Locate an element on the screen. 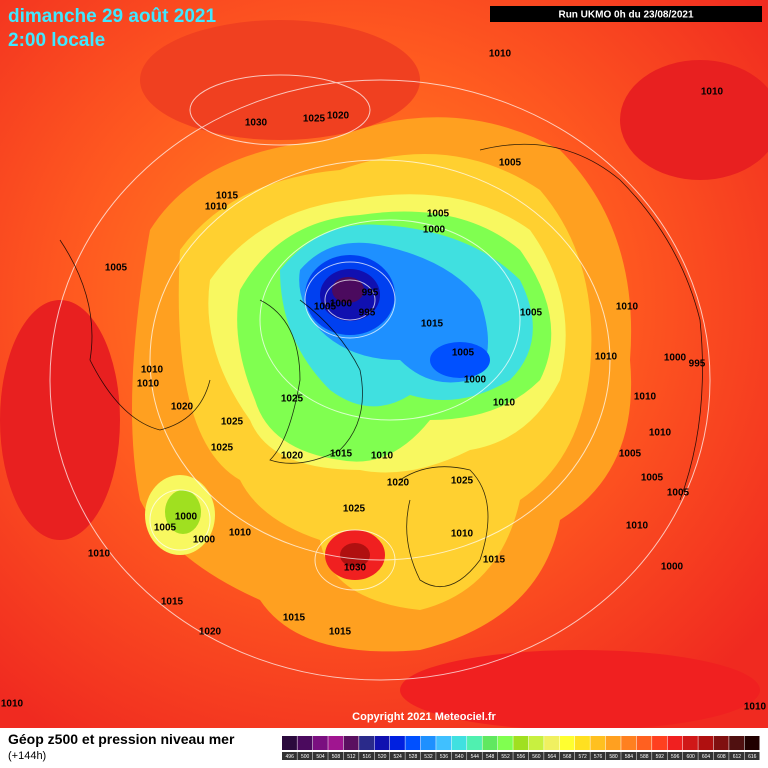  colorbar-tick-label: 592 is located at coordinates (660, 757).